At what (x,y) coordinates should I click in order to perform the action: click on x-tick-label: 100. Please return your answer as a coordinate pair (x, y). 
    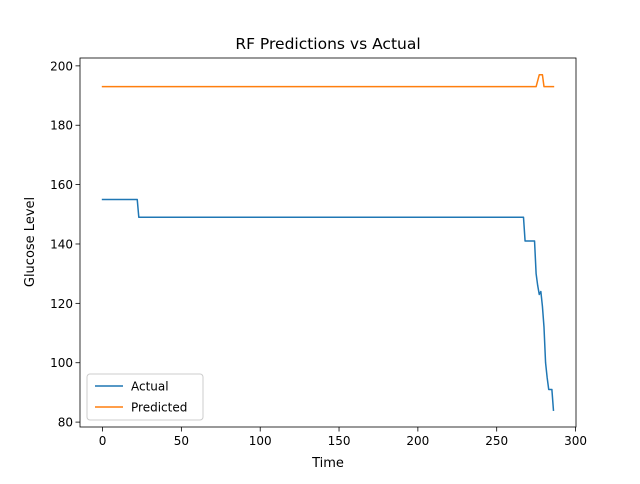
    Looking at the image, I should click on (260, 441).